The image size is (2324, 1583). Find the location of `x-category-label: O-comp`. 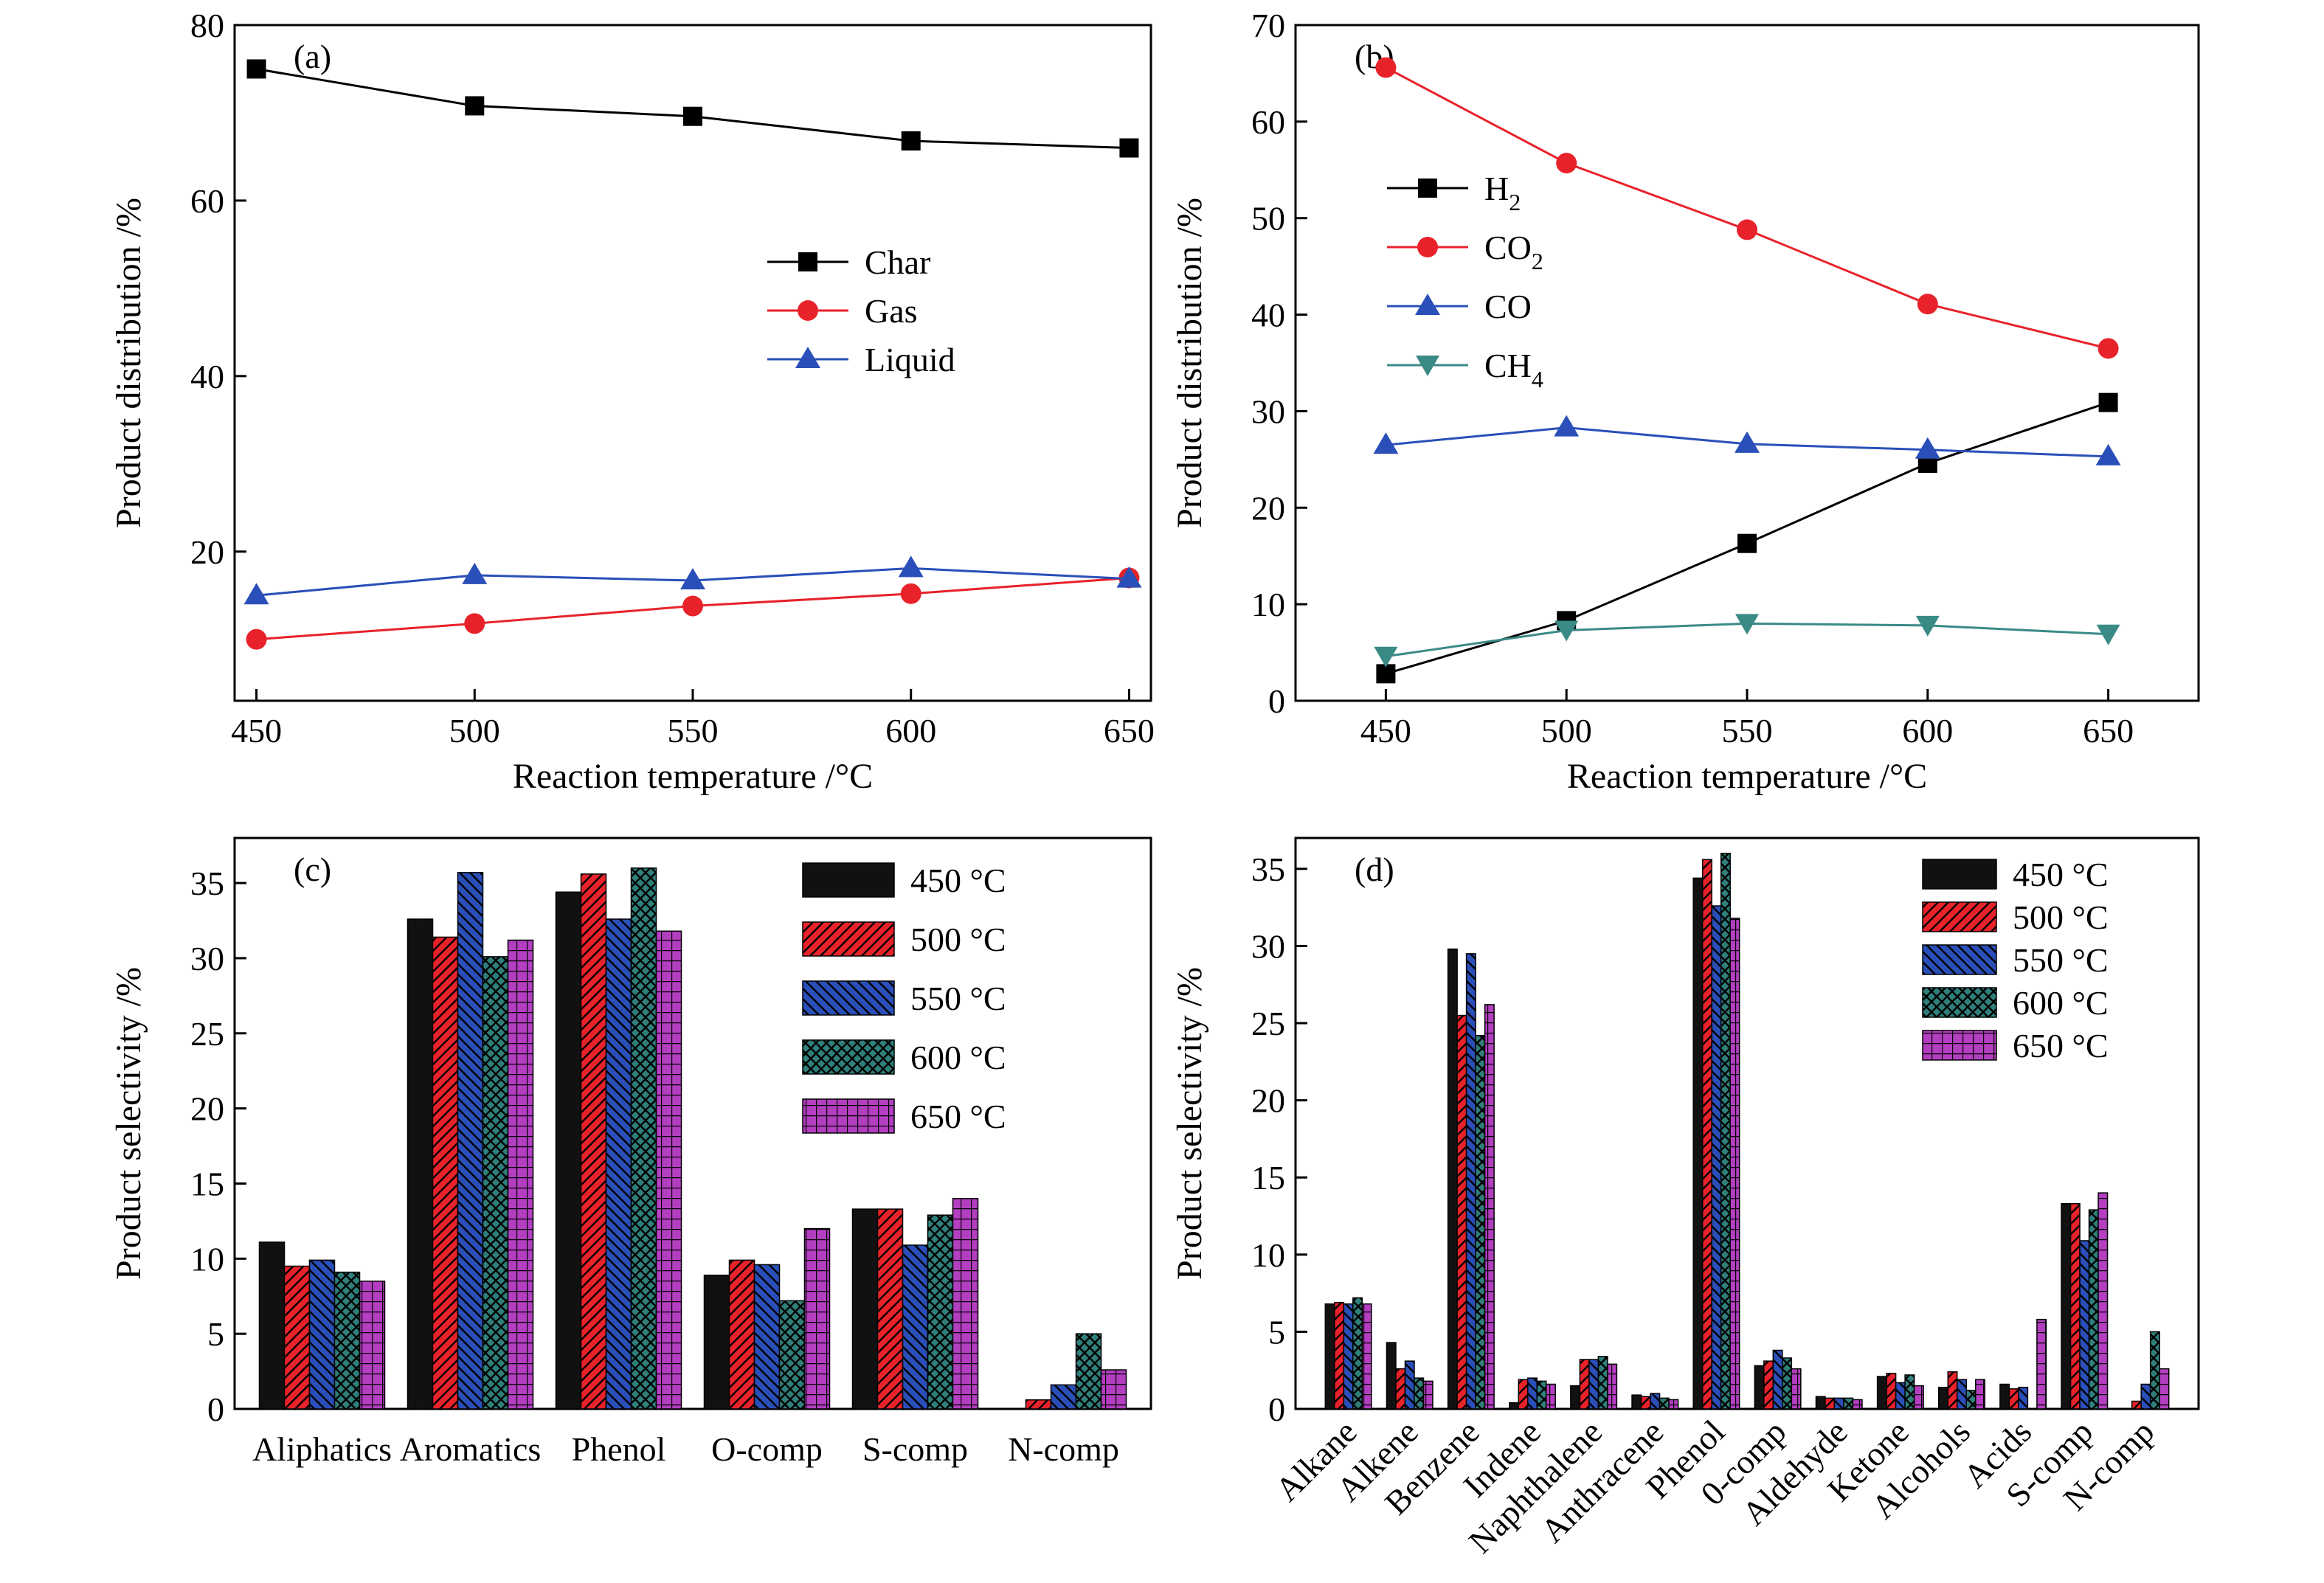

x-category-label: O-comp is located at coordinates (767, 1449).